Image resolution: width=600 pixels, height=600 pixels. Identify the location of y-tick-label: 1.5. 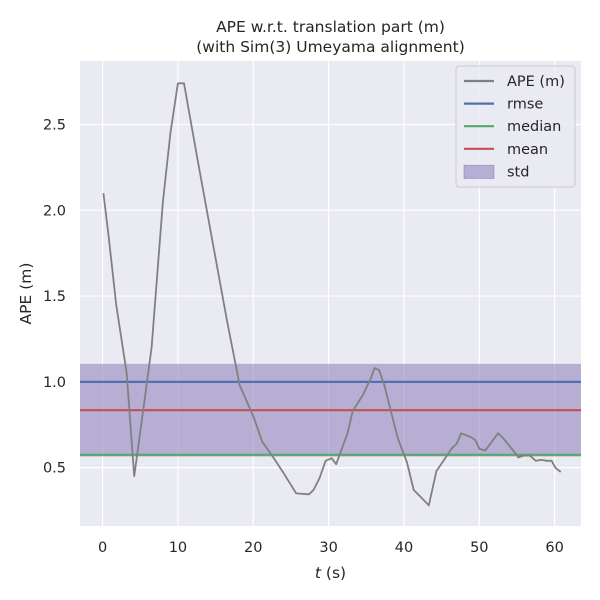
(54, 297).